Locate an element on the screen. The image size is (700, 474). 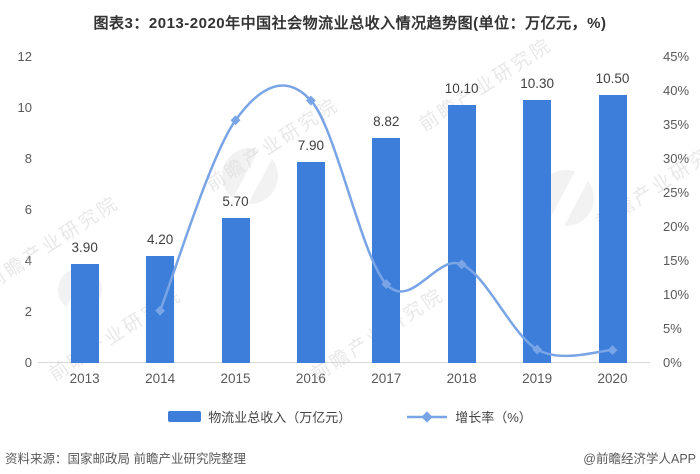
y-axis-tick-right: 45% is located at coordinates (676, 56).